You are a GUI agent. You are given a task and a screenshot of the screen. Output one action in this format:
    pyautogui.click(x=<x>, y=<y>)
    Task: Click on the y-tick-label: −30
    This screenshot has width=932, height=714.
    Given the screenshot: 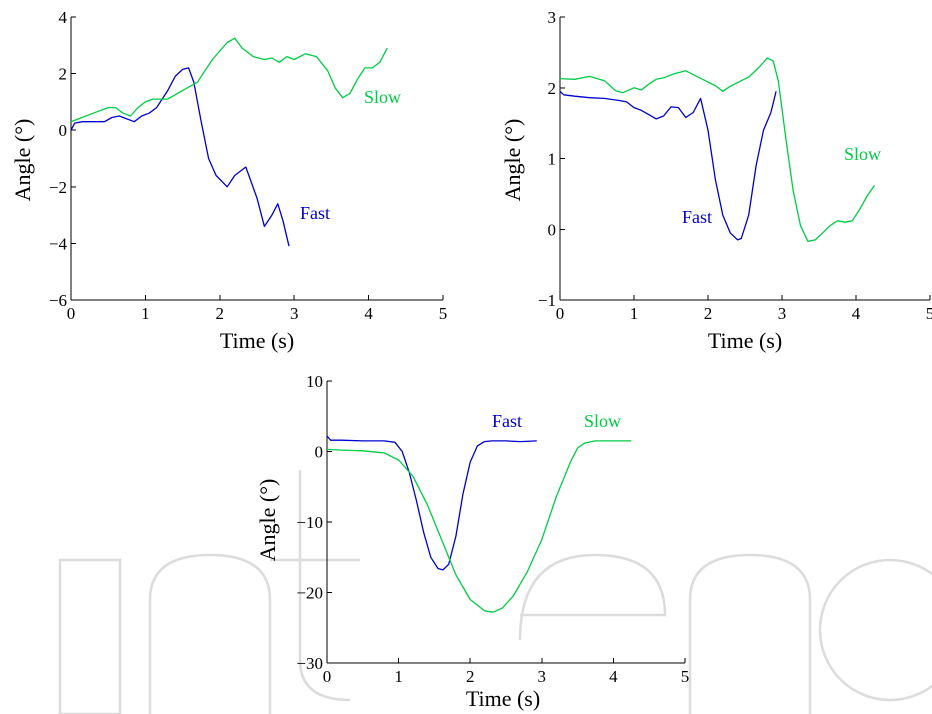 What is the action you would take?
    pyautogui.click(x=309, y=663)
    